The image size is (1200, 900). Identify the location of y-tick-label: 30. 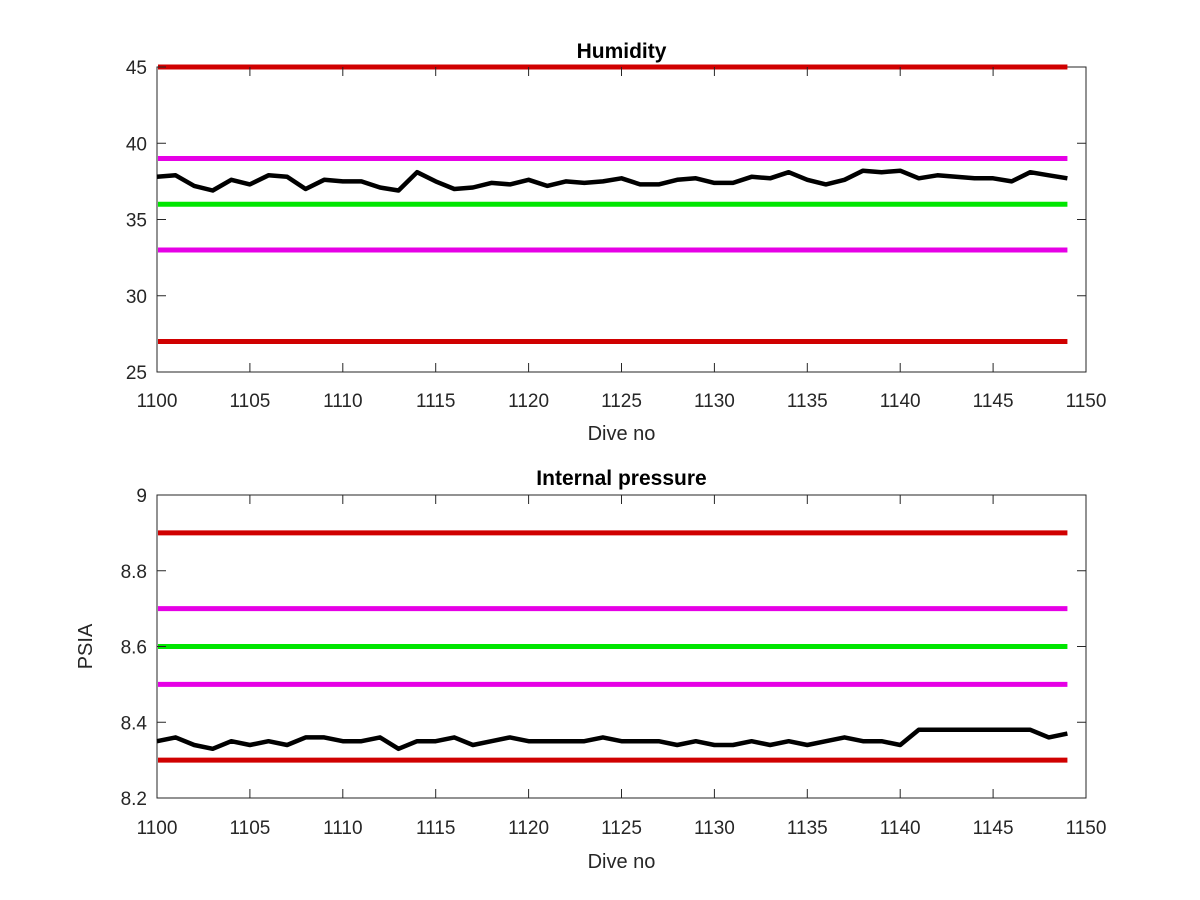
(136, 297).